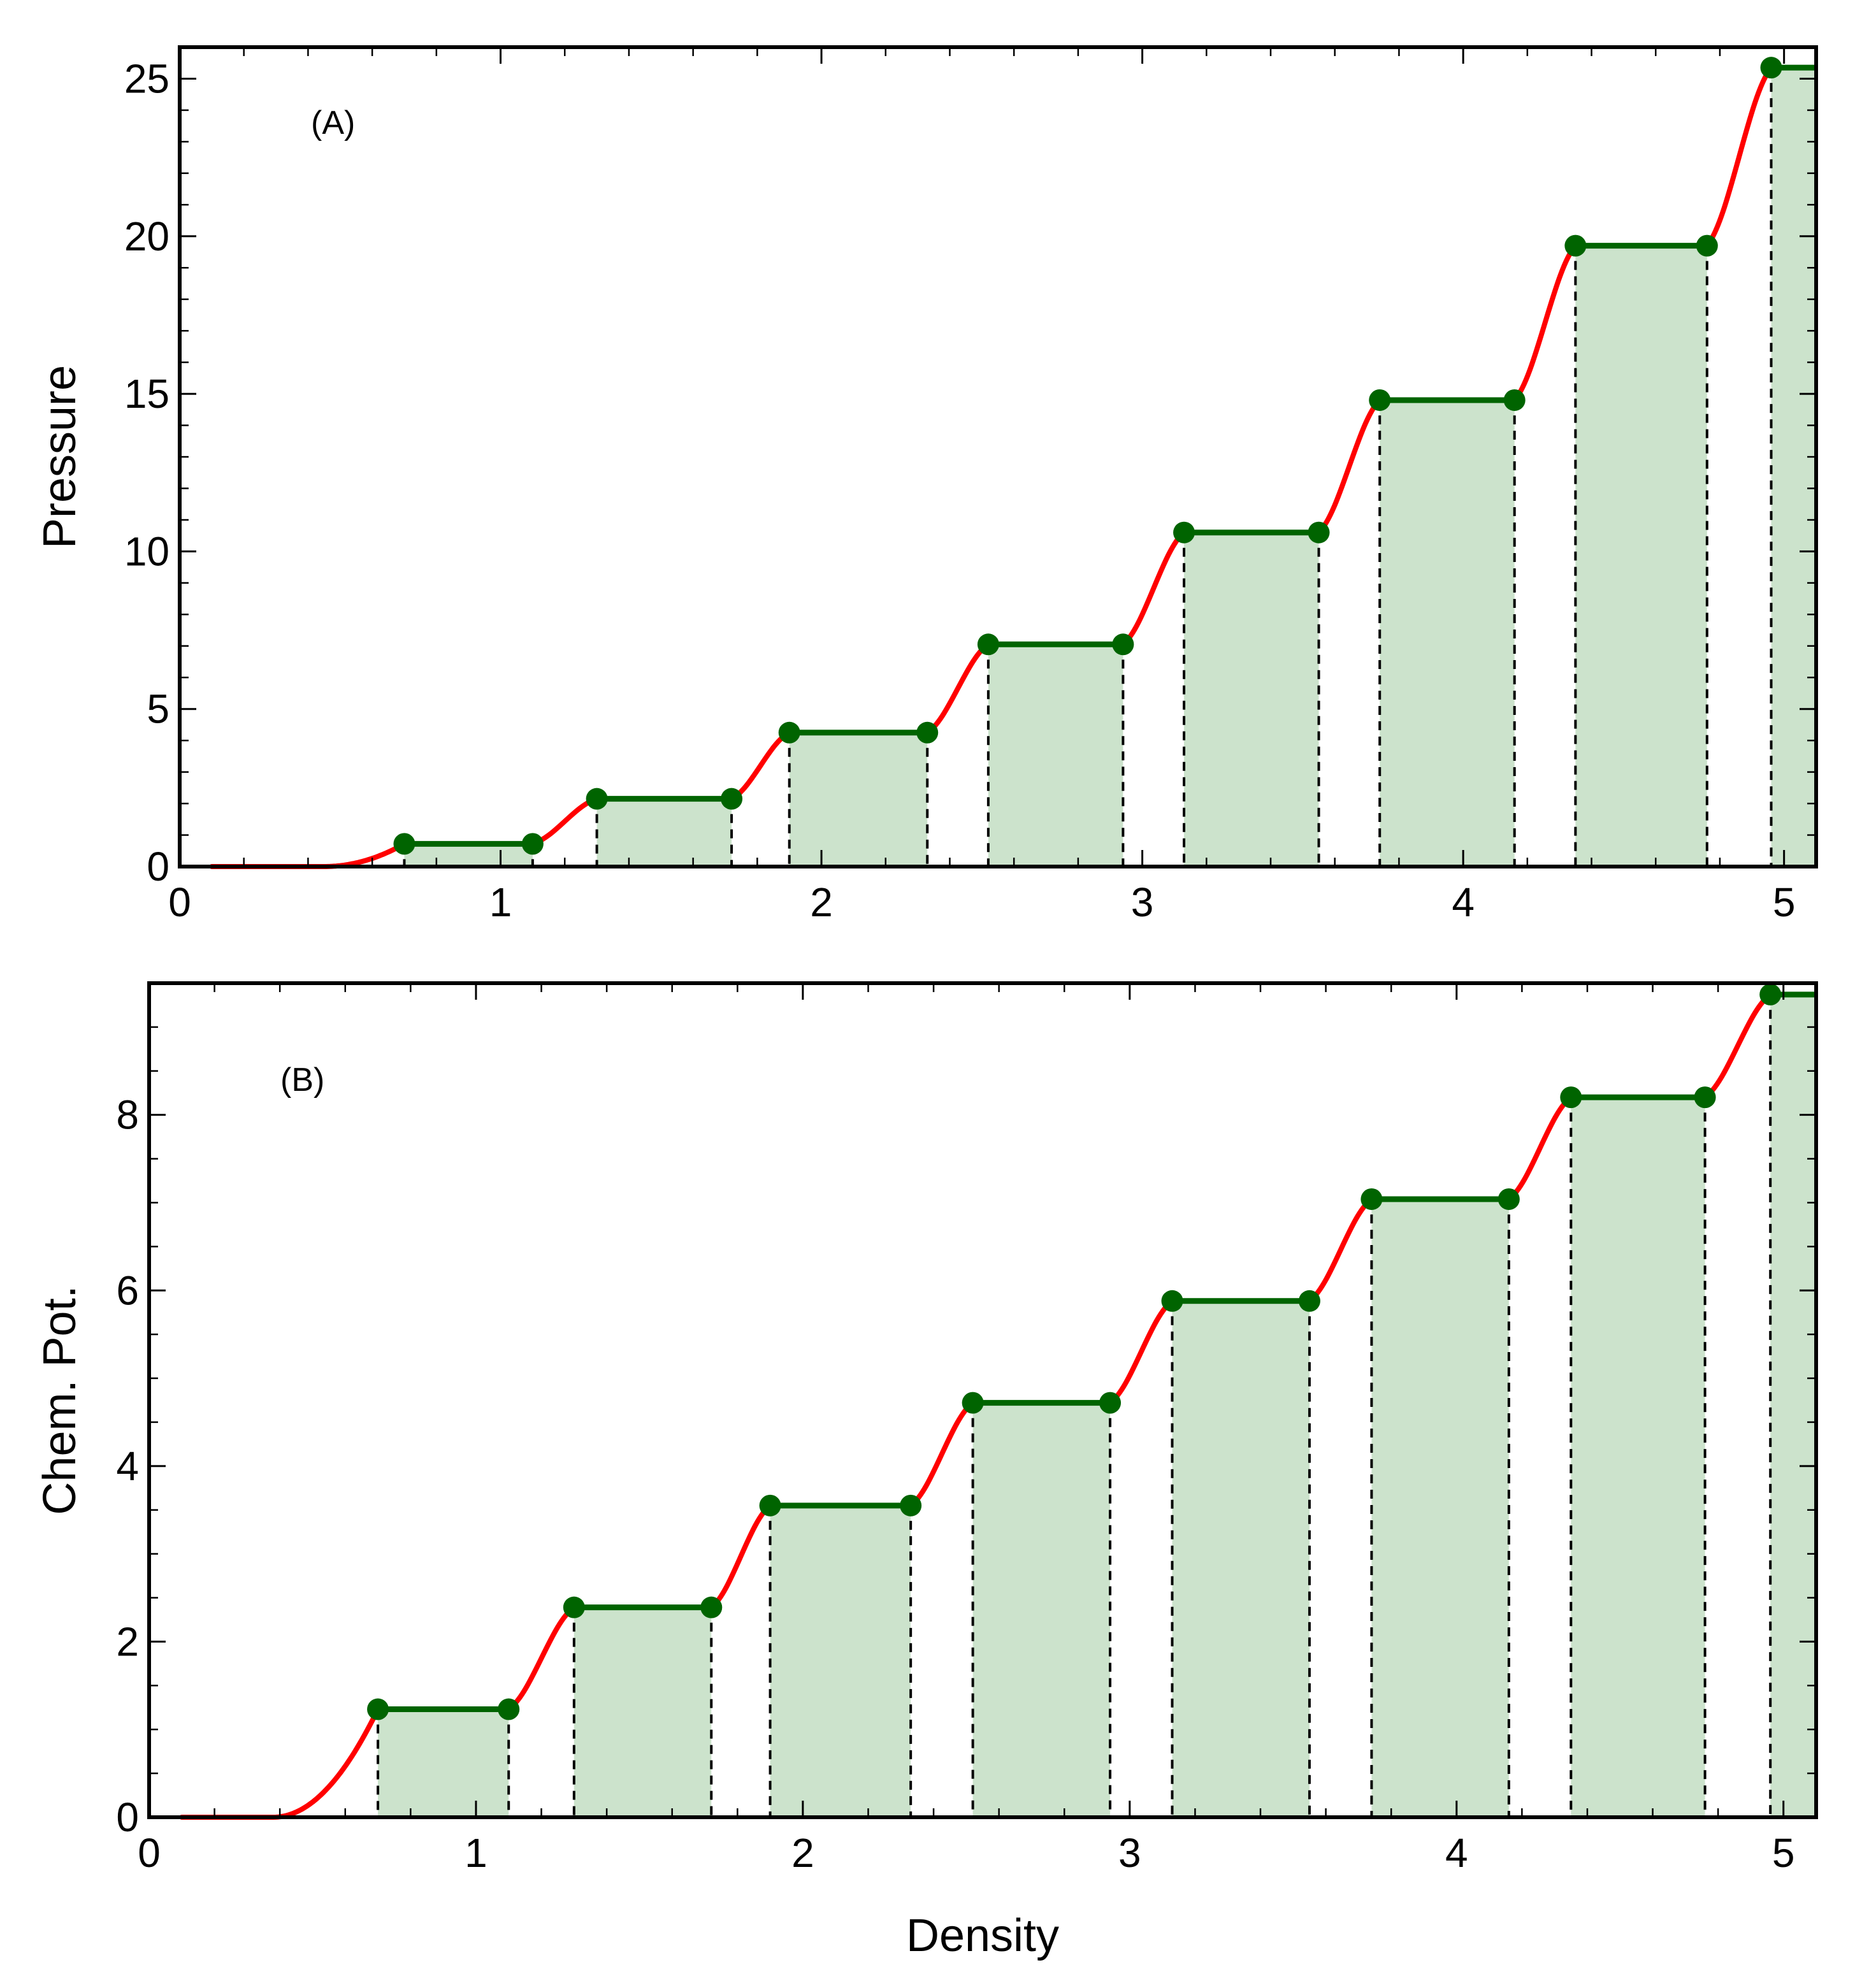 The height and width of the screenshot is (1988, 1855). Describe the element at coordinates (158, 709) in the screenshot. I see `y-tick-label: 5` at that location.